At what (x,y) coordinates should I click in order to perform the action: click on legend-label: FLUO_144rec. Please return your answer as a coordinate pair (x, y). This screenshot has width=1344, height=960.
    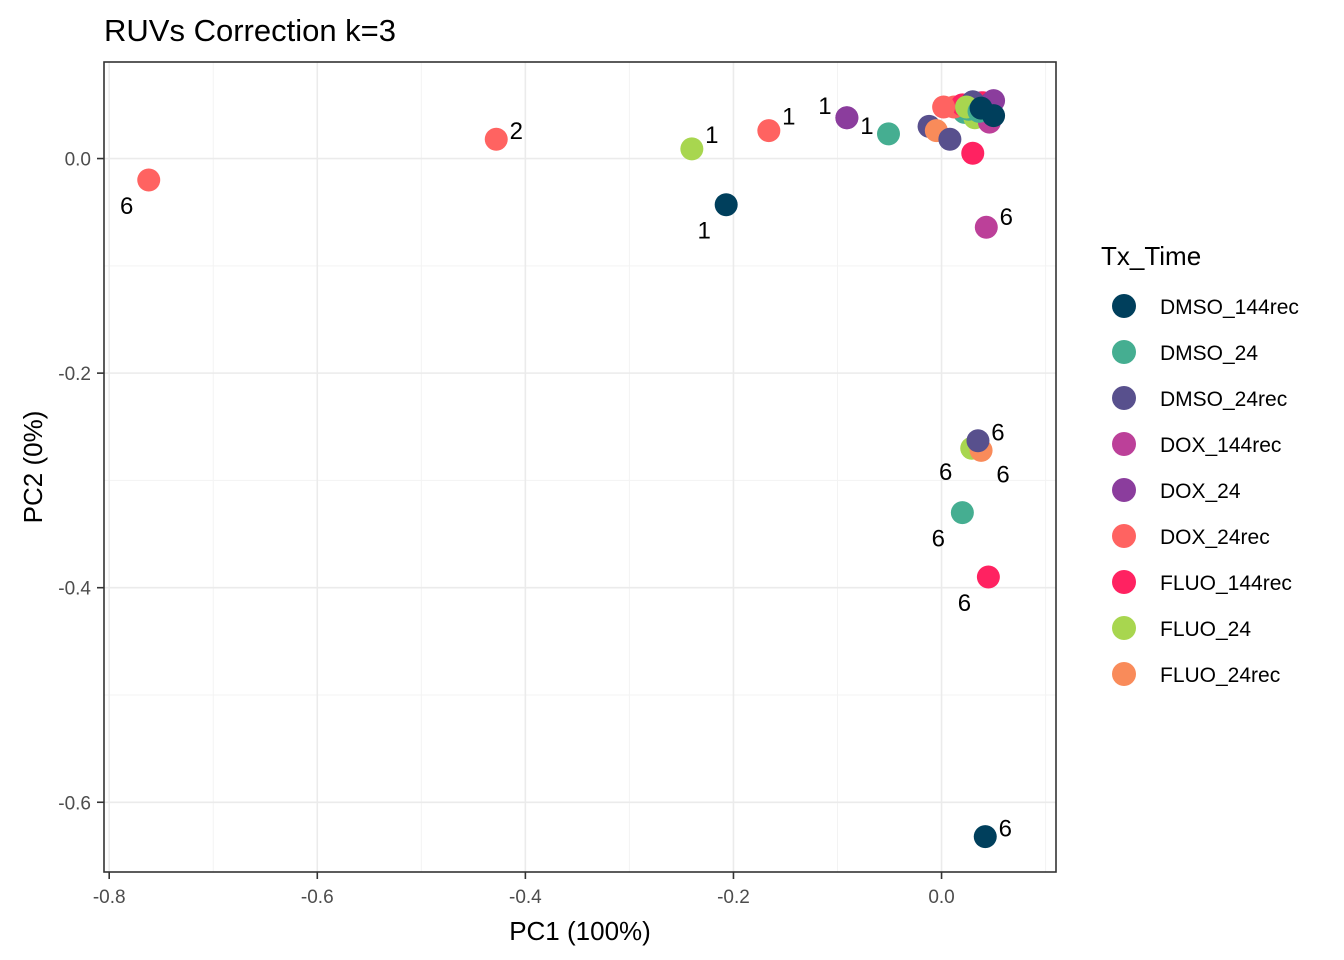
    Looking at the image, I should click on (1226, 583).